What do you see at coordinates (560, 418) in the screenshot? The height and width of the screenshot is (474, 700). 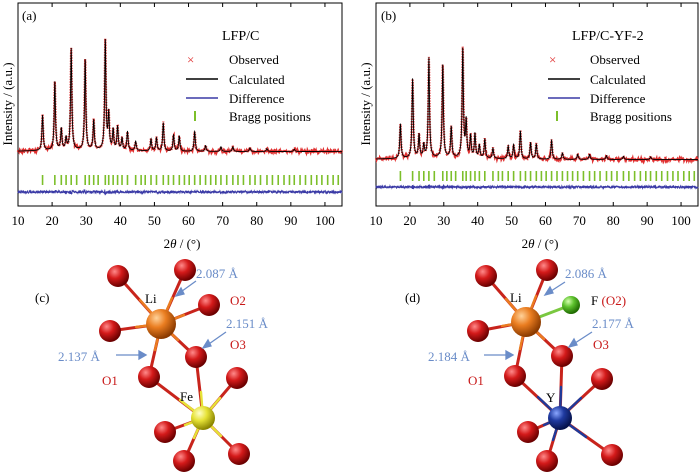 I see `yttrium-atom` at bounding box center [560, 418].